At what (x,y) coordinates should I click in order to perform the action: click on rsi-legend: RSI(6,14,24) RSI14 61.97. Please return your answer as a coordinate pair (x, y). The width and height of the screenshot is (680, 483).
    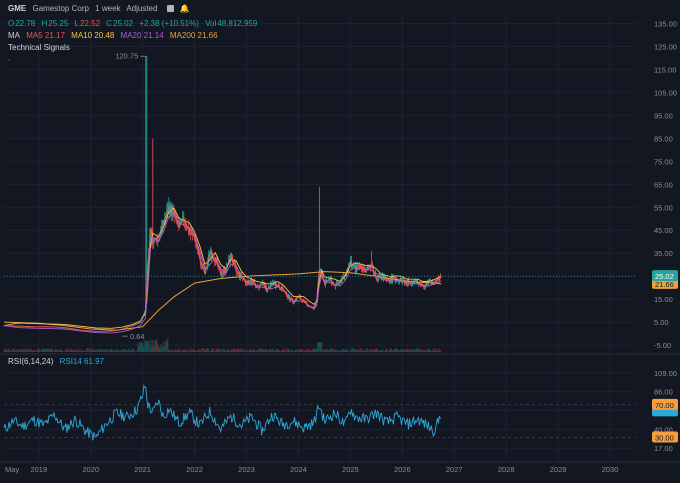
    Looking at the image, I should click on (58, 361).